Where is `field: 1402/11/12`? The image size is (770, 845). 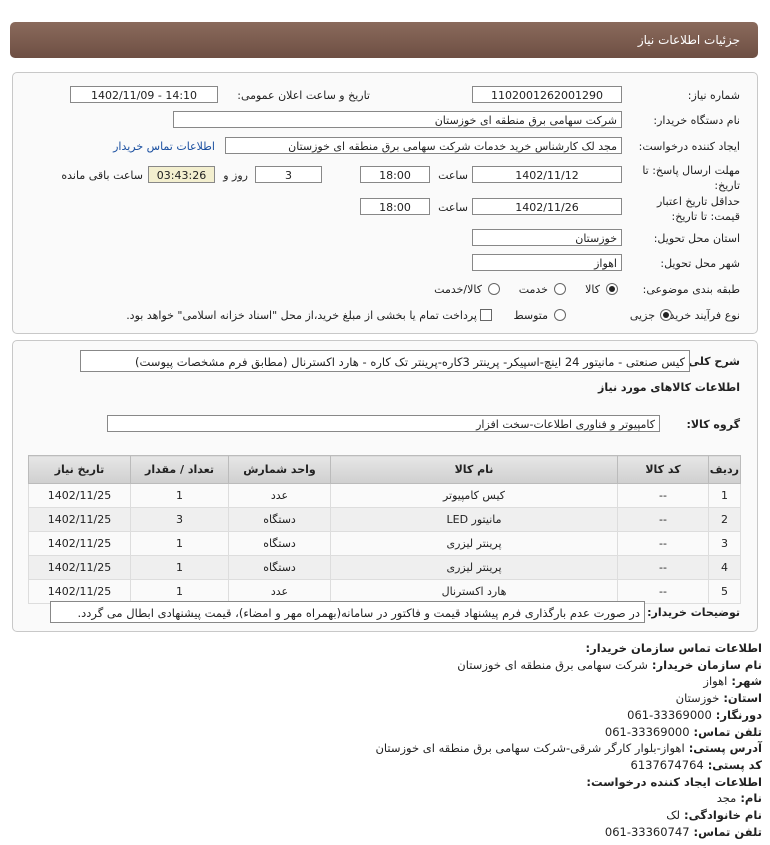
field: 1402/11/12 is located at coordinates (547, 174).